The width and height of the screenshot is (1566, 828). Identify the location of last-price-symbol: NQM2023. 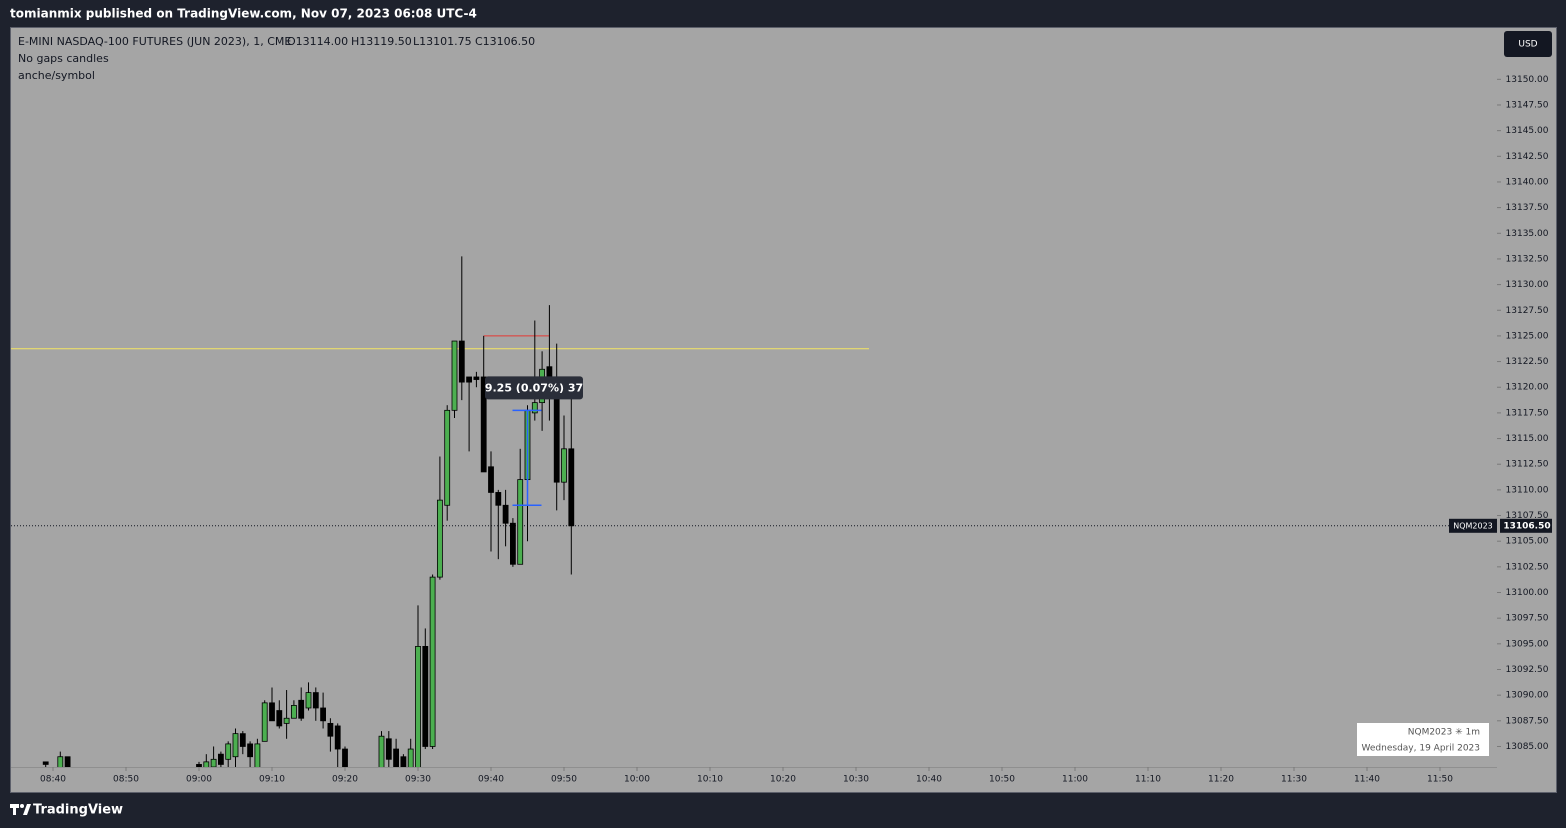
(1473, 525).